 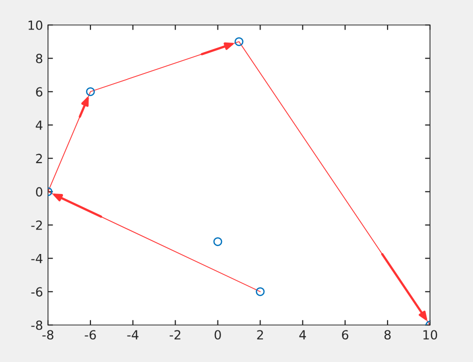 What do you see at coordinates (35, 25) in the screenshot?
I see `y-tick-label: 10` at bounding box center [35, 25].